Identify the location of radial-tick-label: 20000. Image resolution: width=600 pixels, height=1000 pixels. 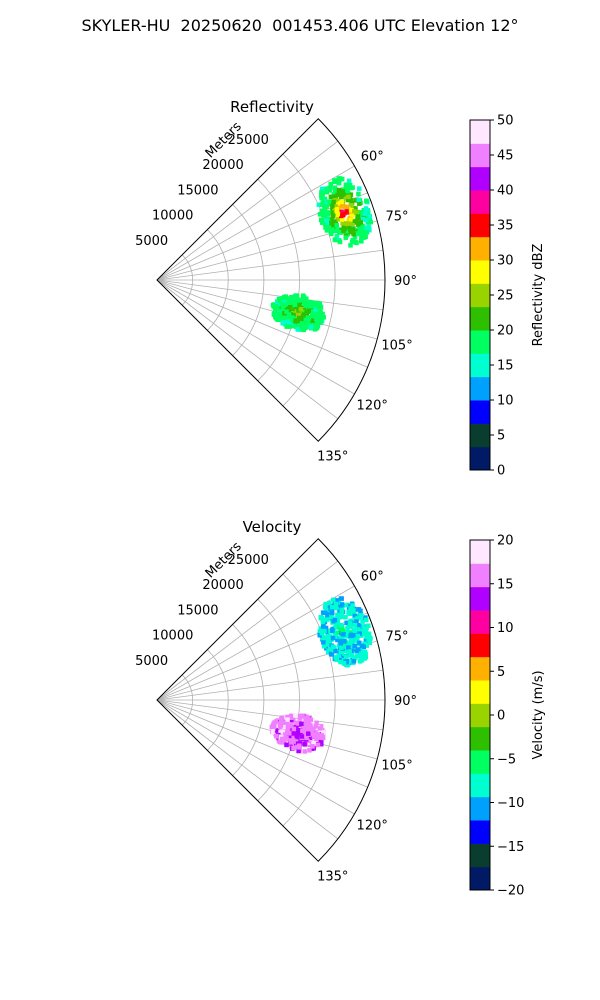
(222, 165).